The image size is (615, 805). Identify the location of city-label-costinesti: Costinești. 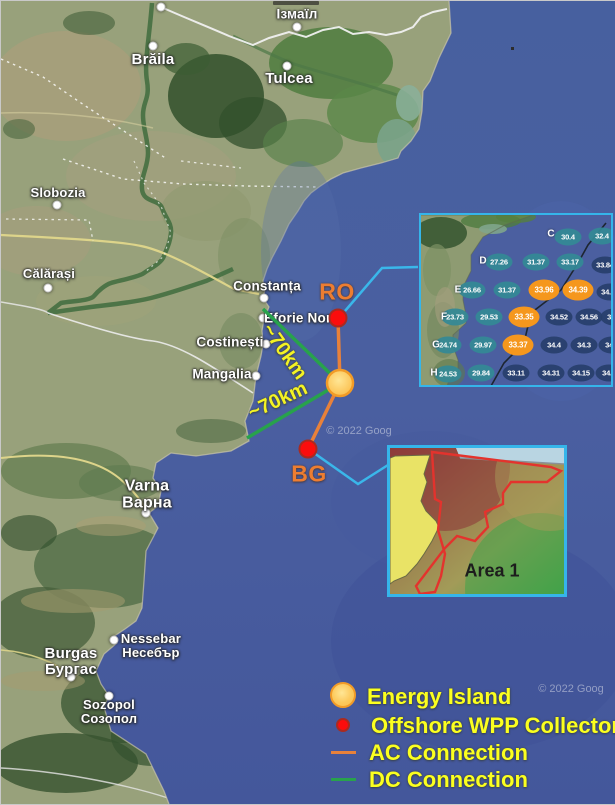
(230, 342).